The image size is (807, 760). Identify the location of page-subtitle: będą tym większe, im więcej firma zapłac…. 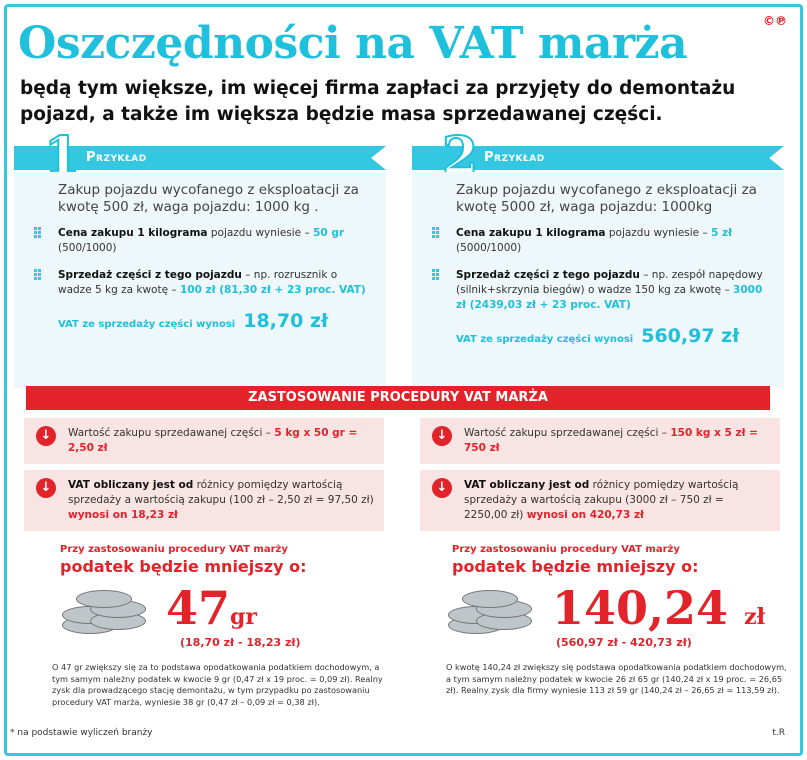
(378, 101).